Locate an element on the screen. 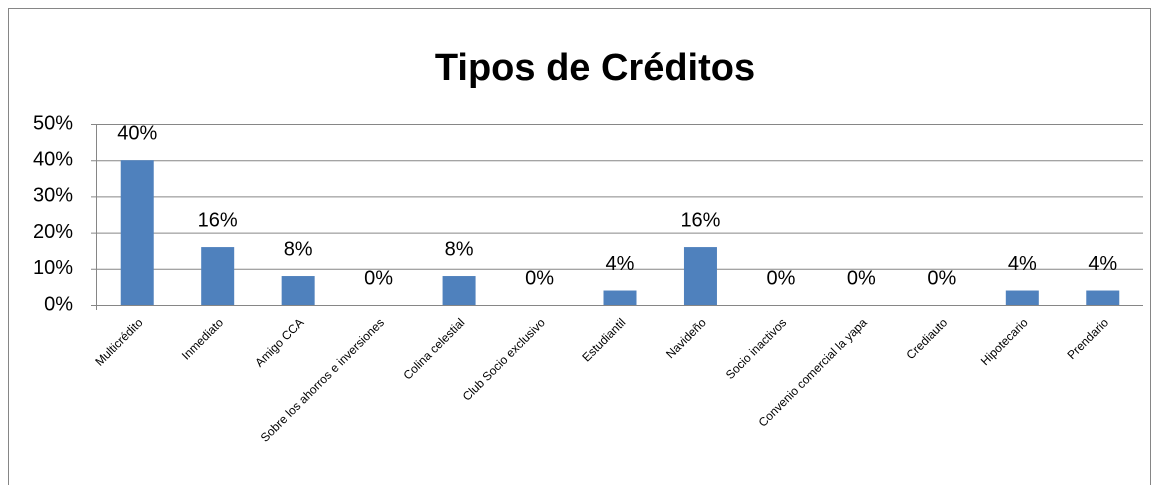  y-tick-label: 0% is located at coordinates (58, 304).